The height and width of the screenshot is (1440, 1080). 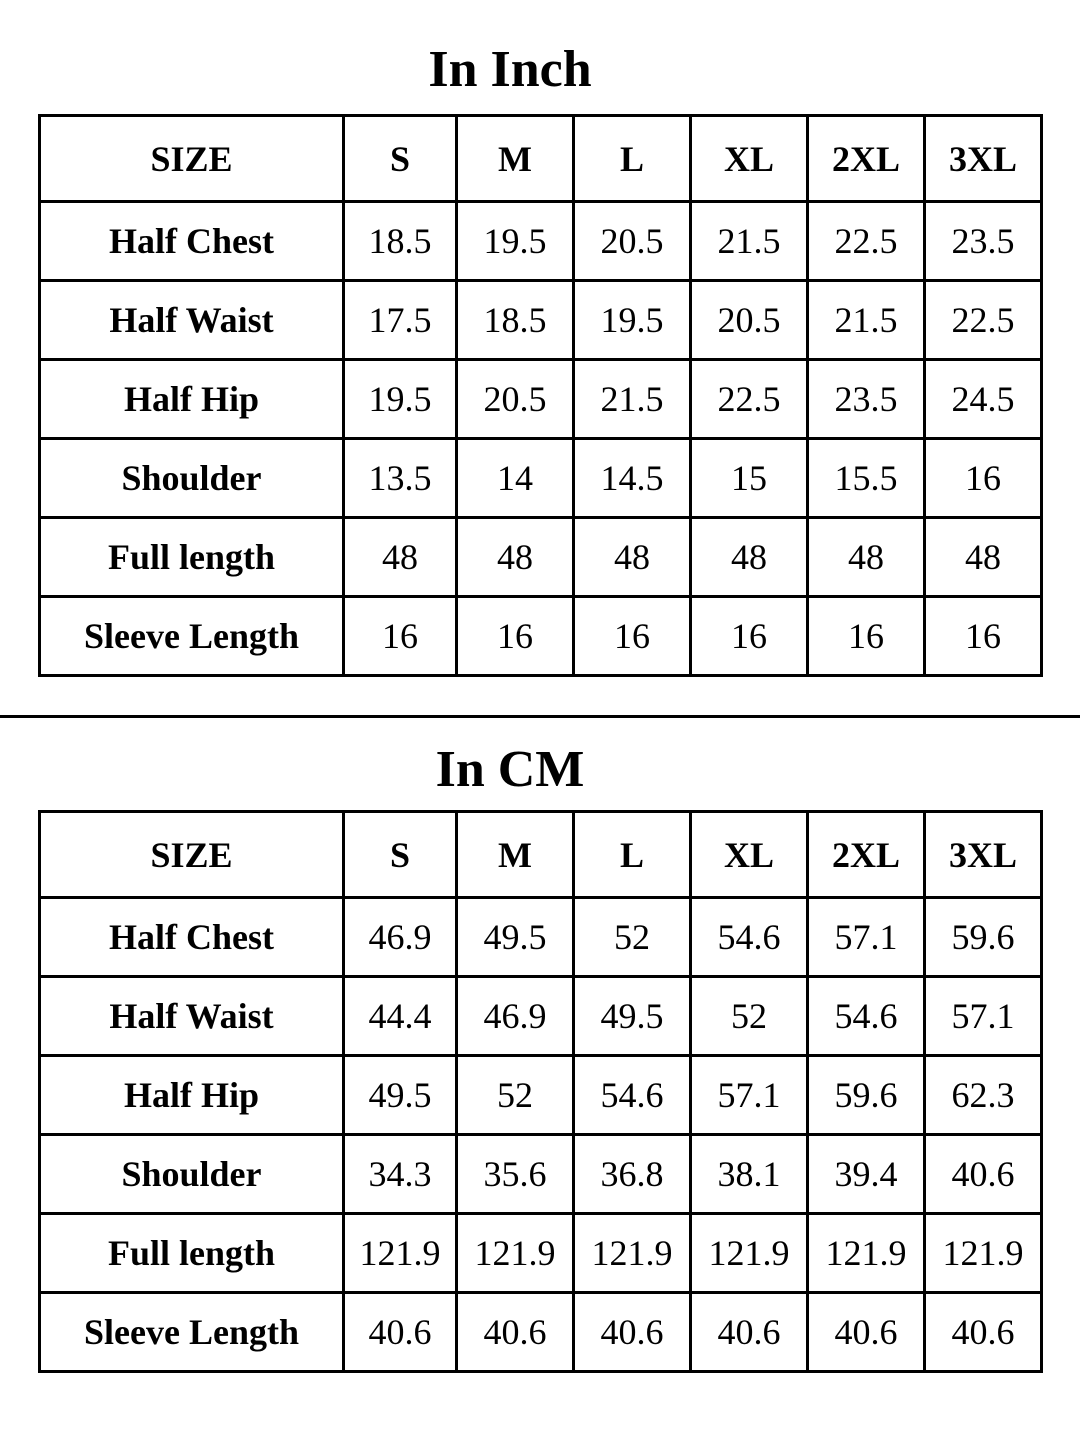 I want to click on size-header: SIZE, so click(x=191, y=854).